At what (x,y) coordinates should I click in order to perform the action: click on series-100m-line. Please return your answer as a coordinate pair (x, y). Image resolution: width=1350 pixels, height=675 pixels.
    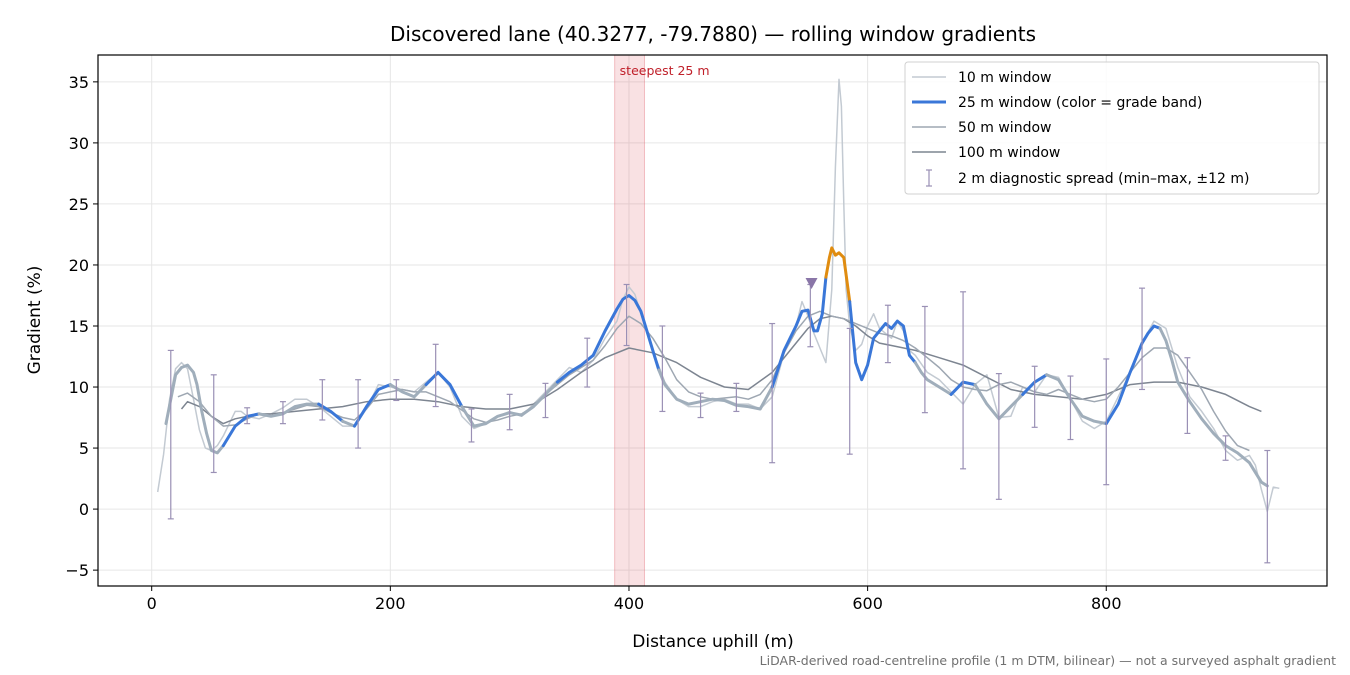
    Looking at the image, I should click on (721, 370).